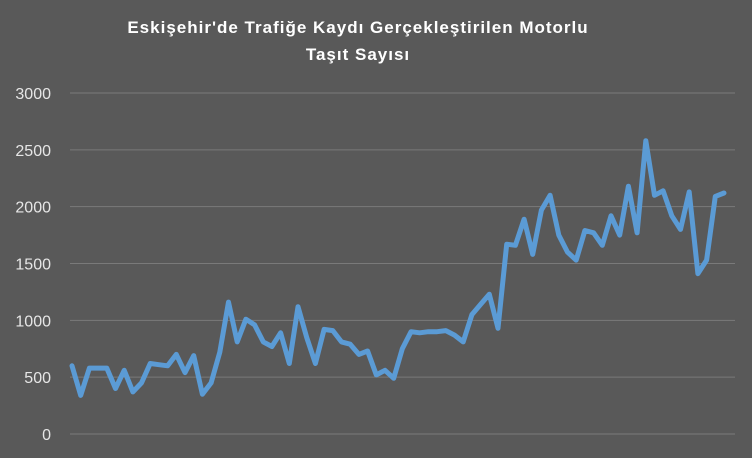  I want to click on y-tick-label: 500, so click(37, 378).